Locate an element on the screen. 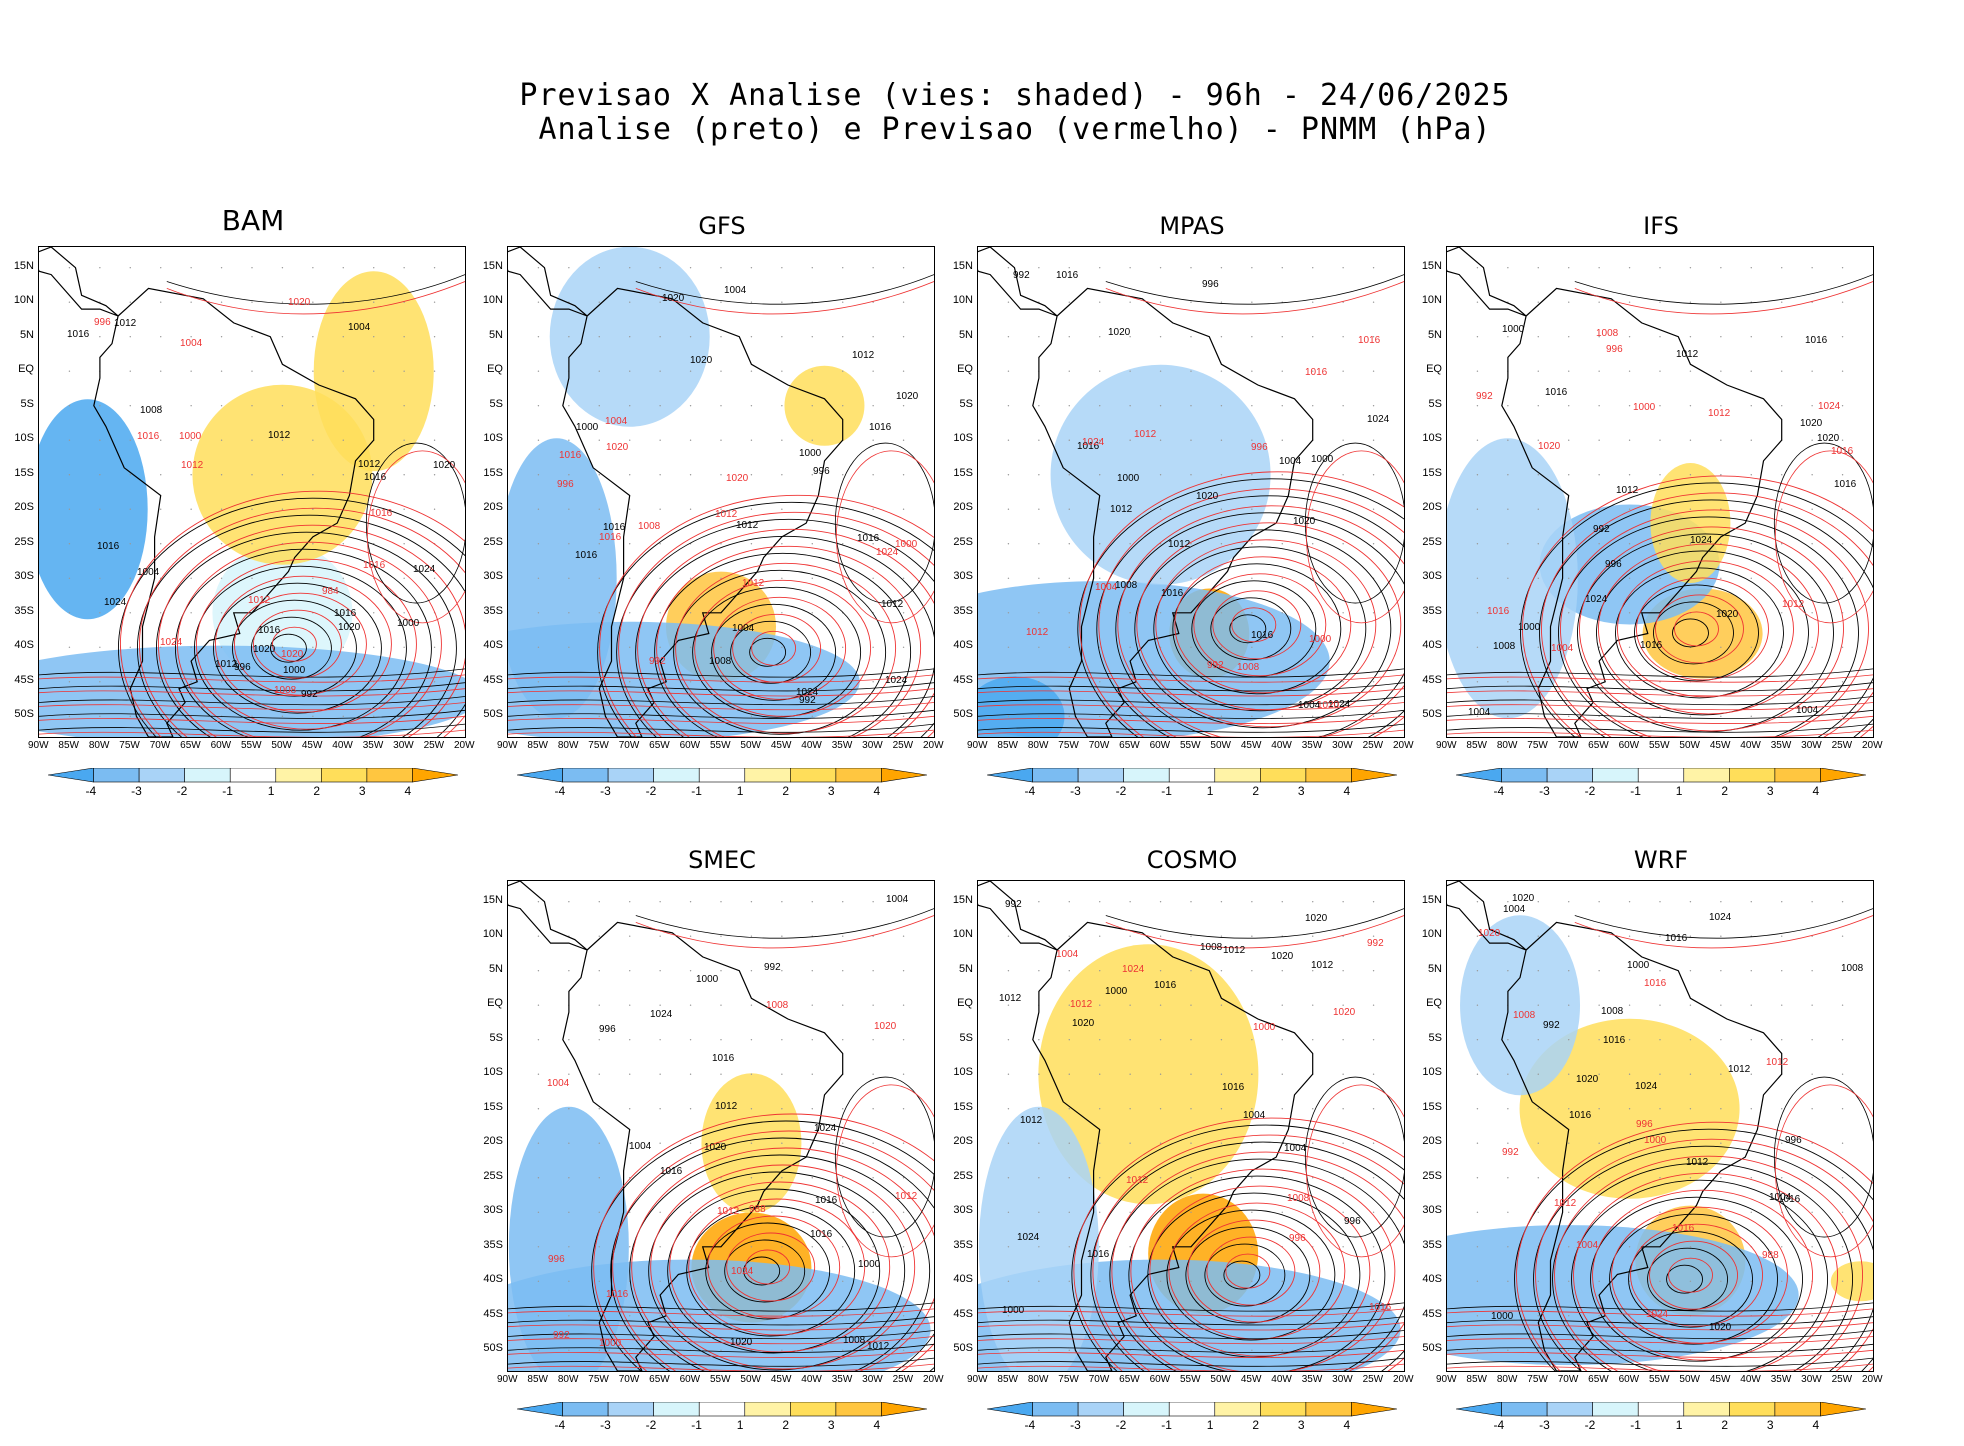 The image size is (1964, 1446). longitude-label: 75W is located at coordinates (1537, 1379).